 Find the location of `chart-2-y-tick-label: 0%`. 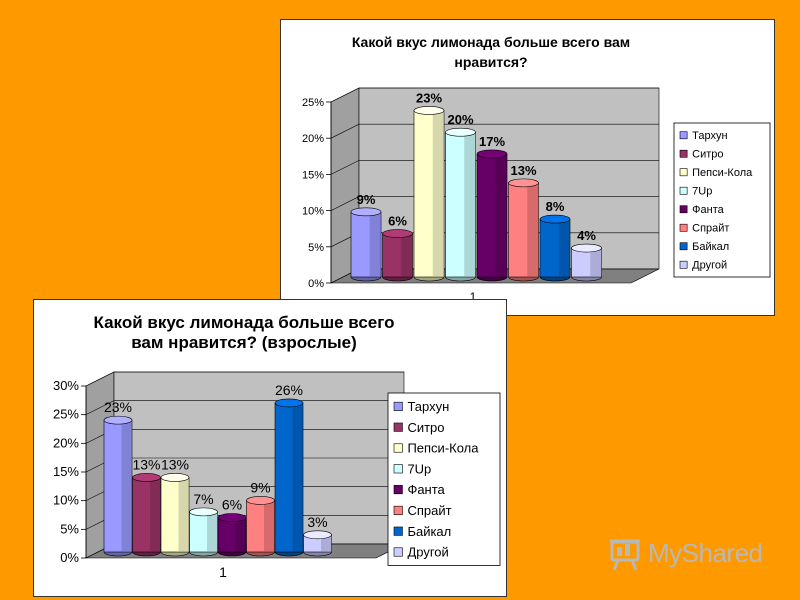

chart-2-y-tick-label: 0% is located at coordinates (69, 557).